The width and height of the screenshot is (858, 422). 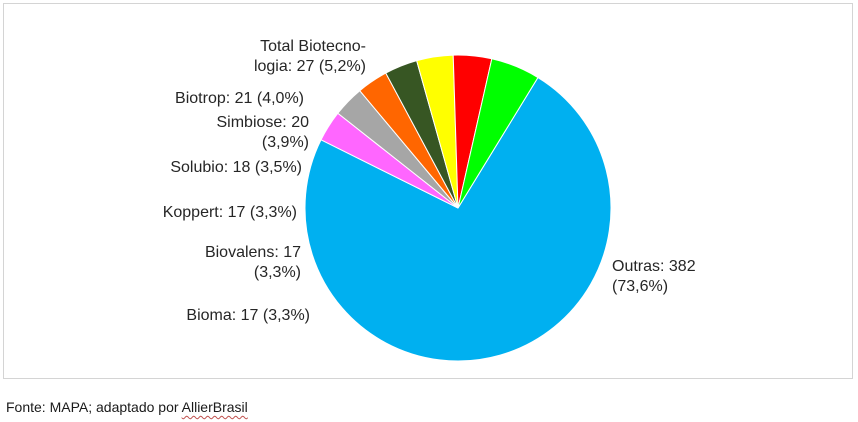 I want to click on pie-slice-total-biotecnologia, so click(x=498, y=133).